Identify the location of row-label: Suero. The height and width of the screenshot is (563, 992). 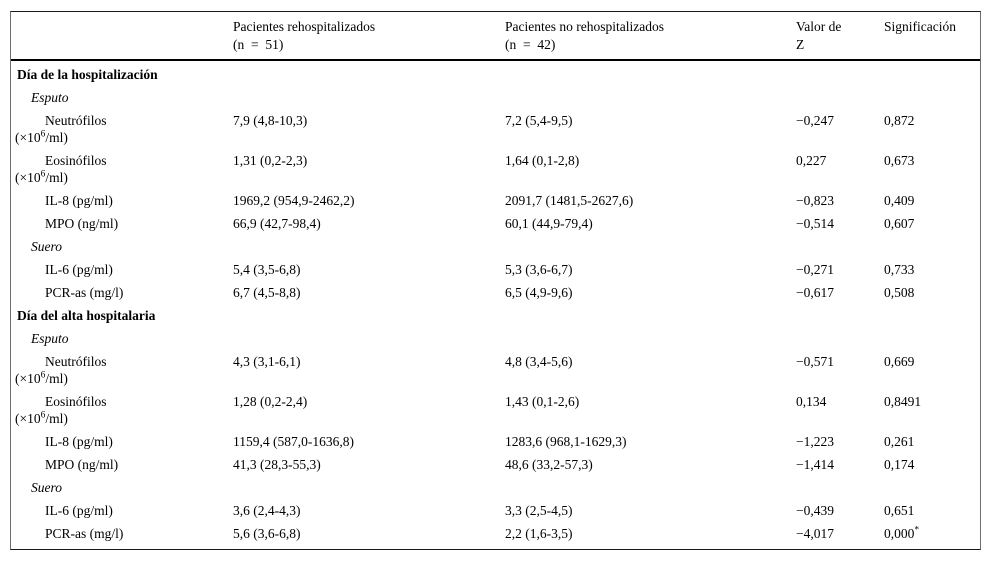
(46, 246).